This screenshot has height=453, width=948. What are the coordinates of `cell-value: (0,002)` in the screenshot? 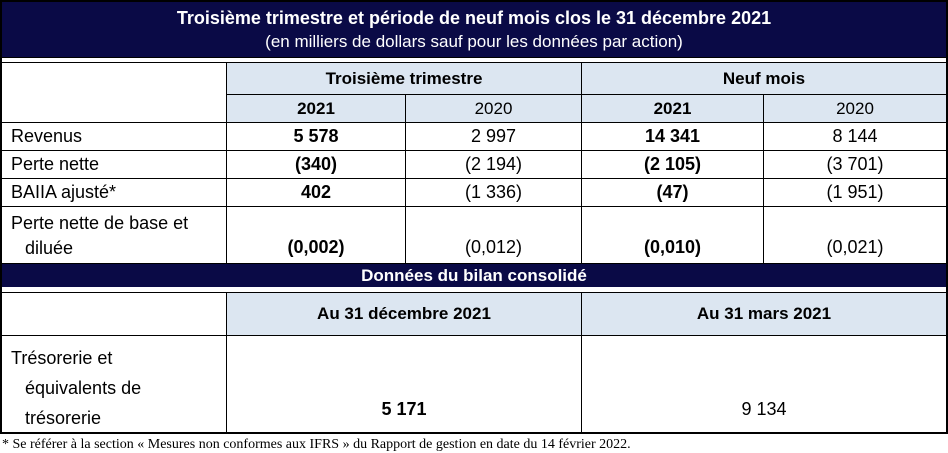 It's located at (316, 235).